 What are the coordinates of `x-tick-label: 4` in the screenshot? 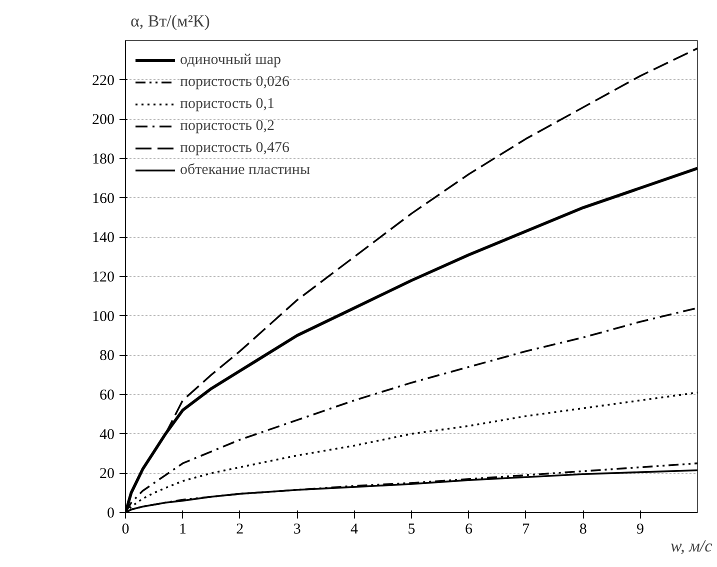 It's located at (354, 530).